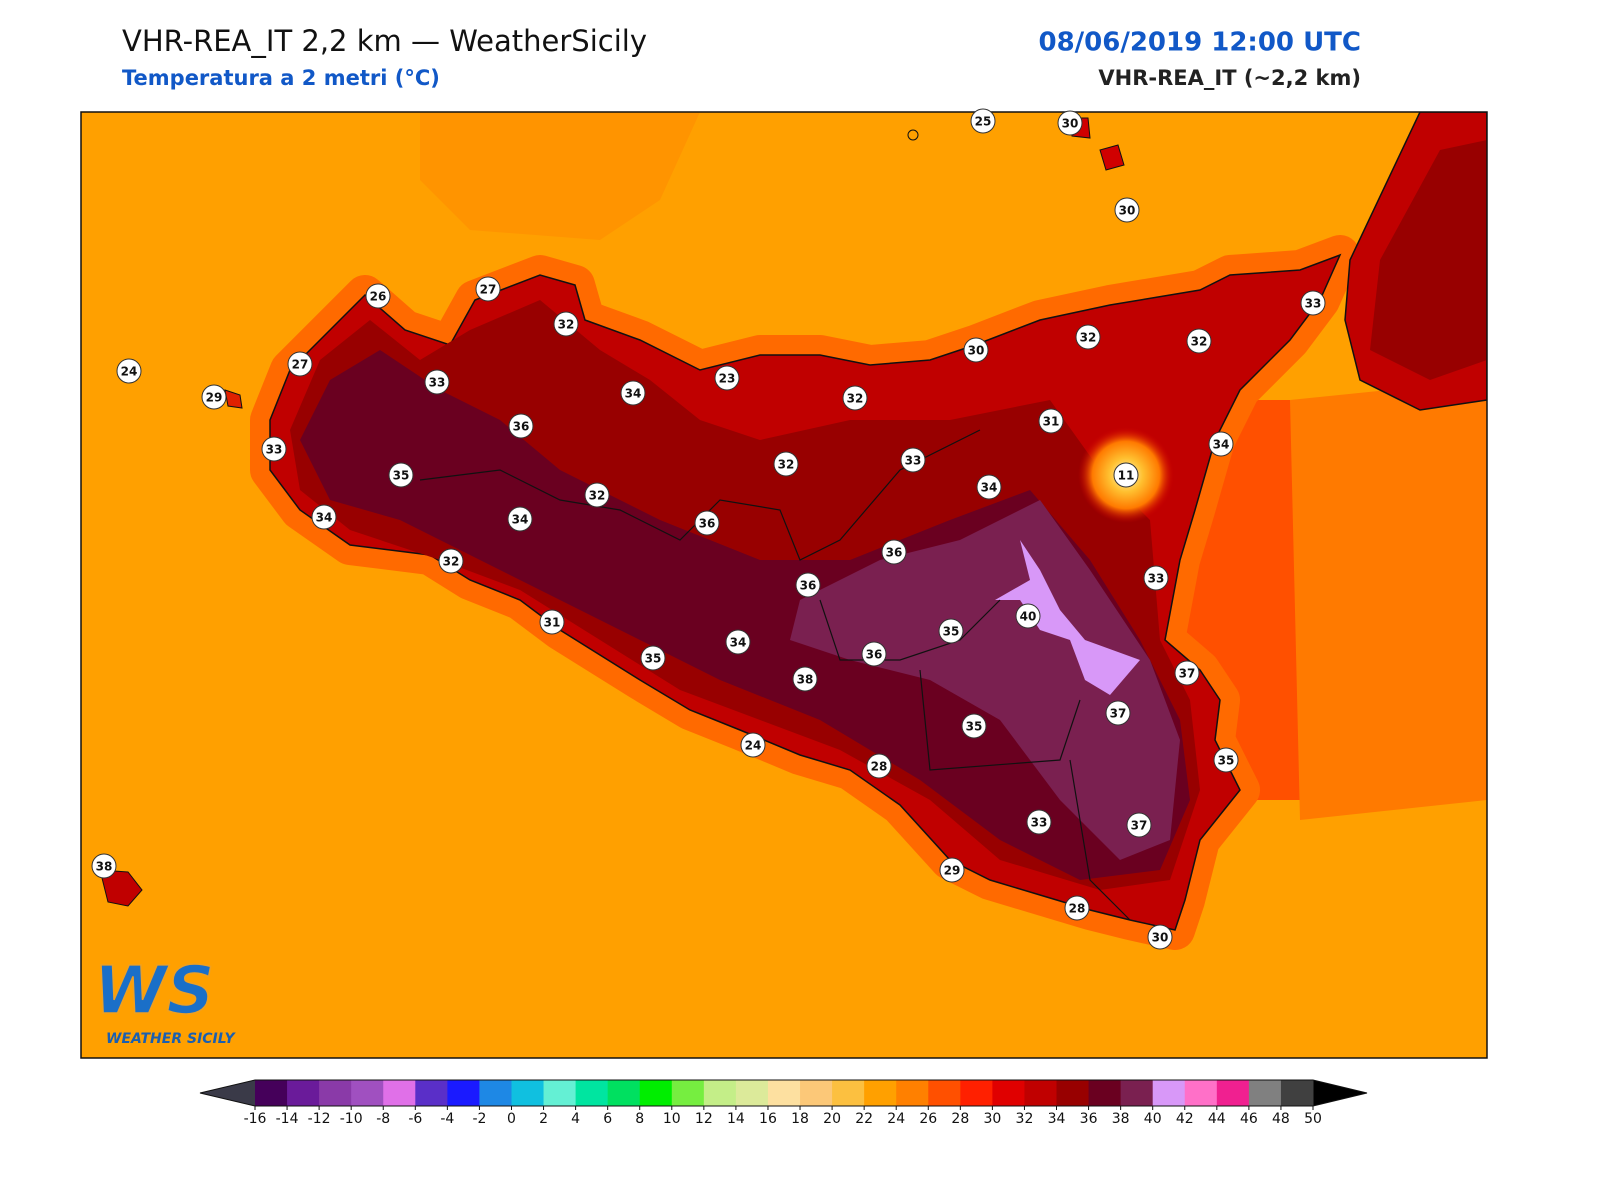 Image resolution: width=1600 pixels, height=1204 pixels. What do you see at coordinates (1340, 1093) in the screenshot?
I see `colorbar-over` at bounding box center [1340, 1093].